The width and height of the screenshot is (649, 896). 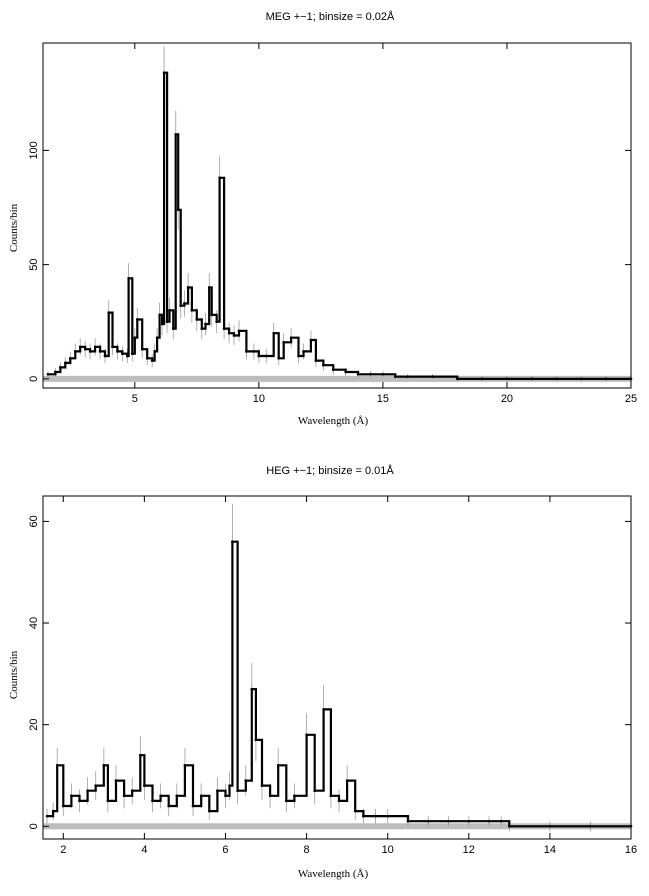 What do you see at coordinates (63, 850) in the screenshot?
I see `heg-x-tick-label: 2` at bounding box center [63, 850].